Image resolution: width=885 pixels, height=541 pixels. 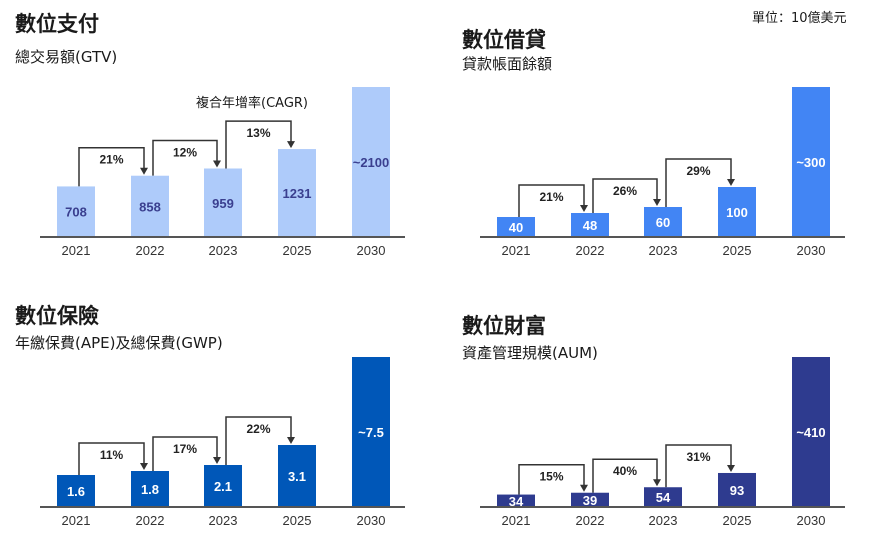 I want to click on data-label: 60, so click(x=663, y=222).